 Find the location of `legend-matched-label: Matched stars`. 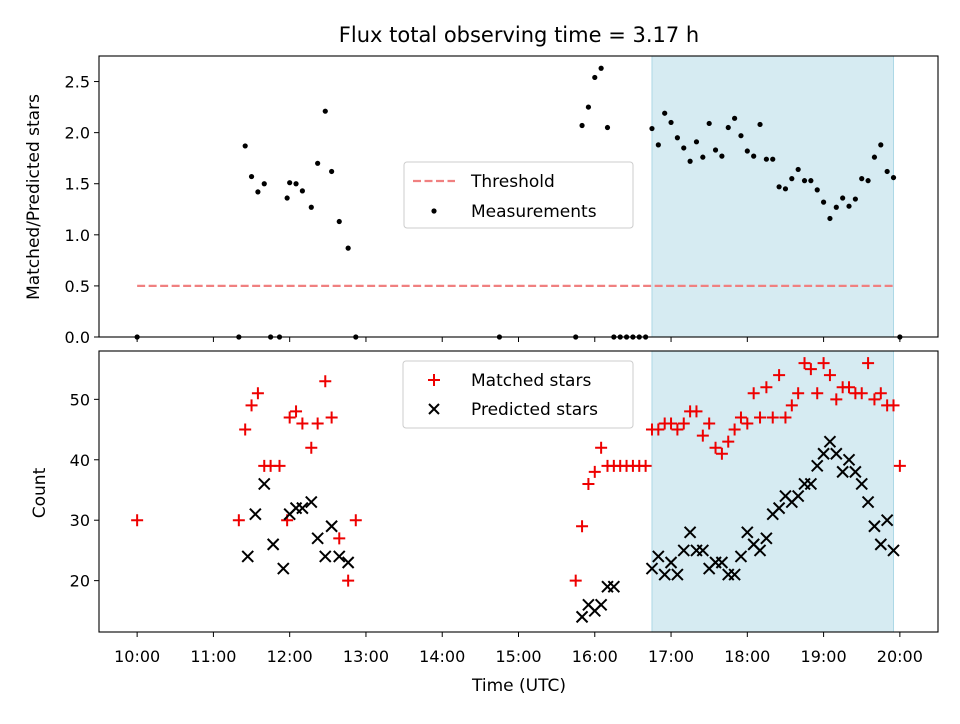

legend-matched-label: Matched stars is located at coordinates (531, 381).